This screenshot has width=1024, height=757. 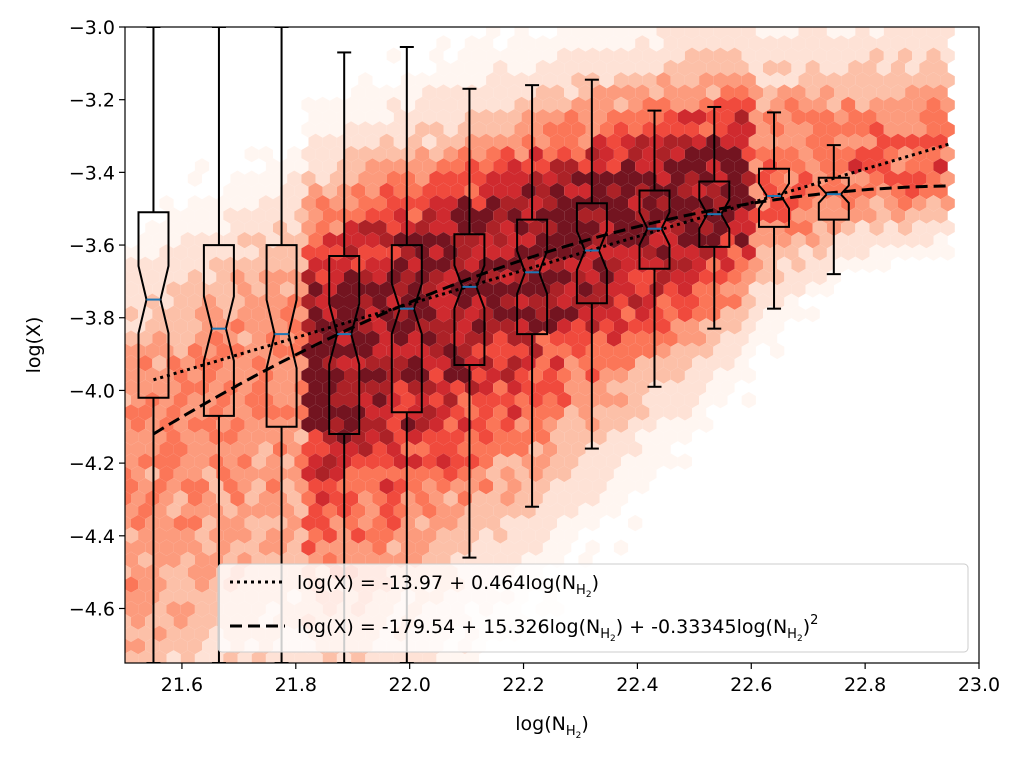 I want to click on x-tick-label: 22.2, so click(x=523, y=685).